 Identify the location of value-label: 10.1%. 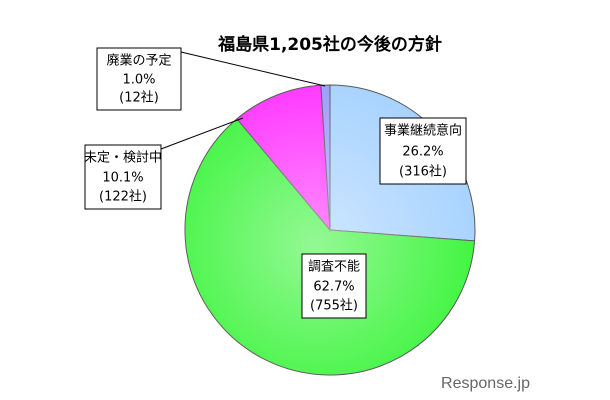
(122, 178).